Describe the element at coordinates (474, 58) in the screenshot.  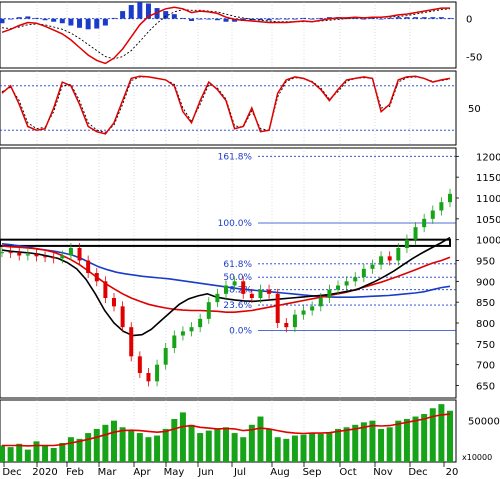
I see `macd-tick-label: -50` at that location.